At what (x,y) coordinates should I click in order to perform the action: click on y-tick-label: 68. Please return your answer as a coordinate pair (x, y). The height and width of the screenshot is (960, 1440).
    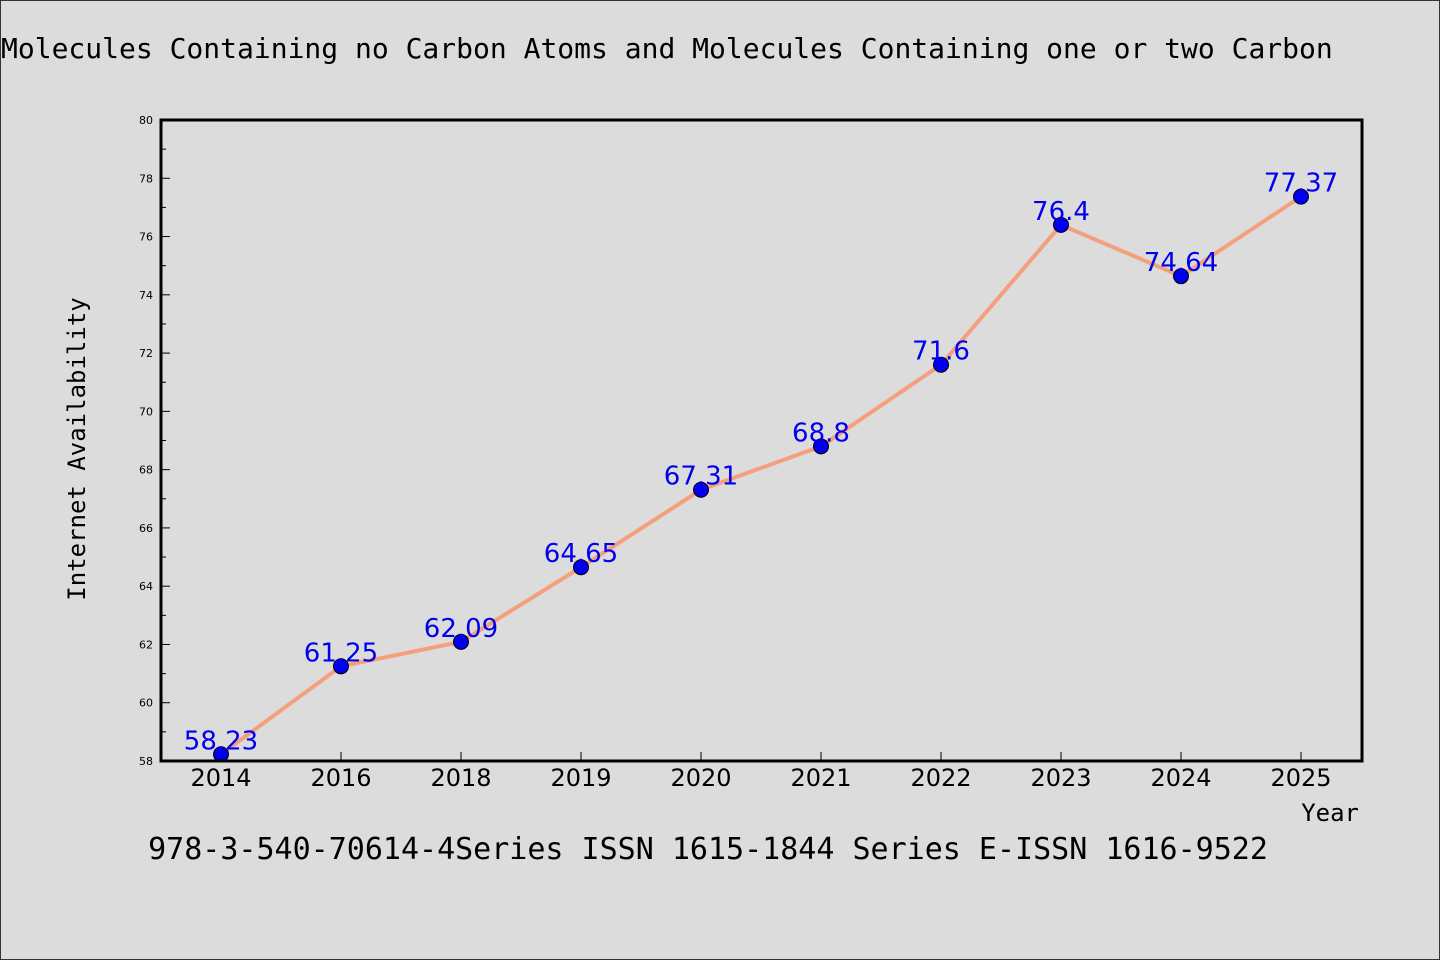
    Looking at the image, I should click on (146, 470).